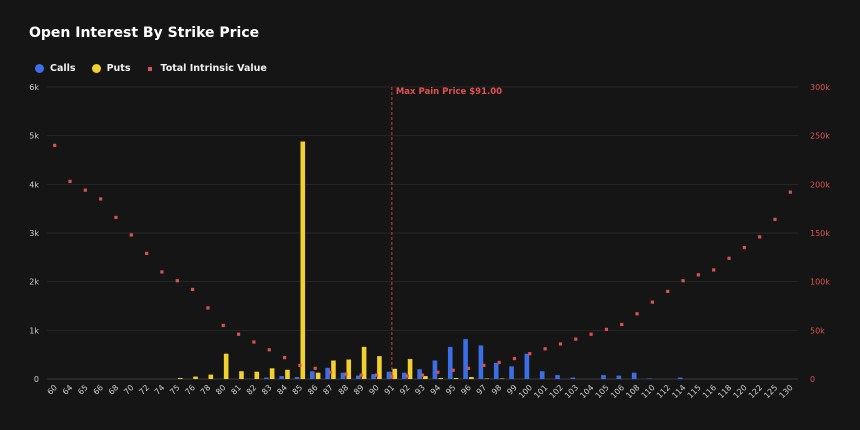 This screenshot has width=860, height=430. Describe the element at coordinates (55, 68) in the screenshot. I see `legend-item-calls: Calls` at that location.